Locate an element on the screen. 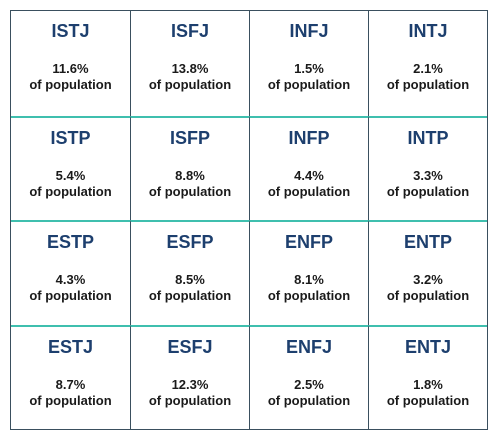 This screenshot has height=441, width=500. type-code: ISFJ is located at coordinates (189, 31).